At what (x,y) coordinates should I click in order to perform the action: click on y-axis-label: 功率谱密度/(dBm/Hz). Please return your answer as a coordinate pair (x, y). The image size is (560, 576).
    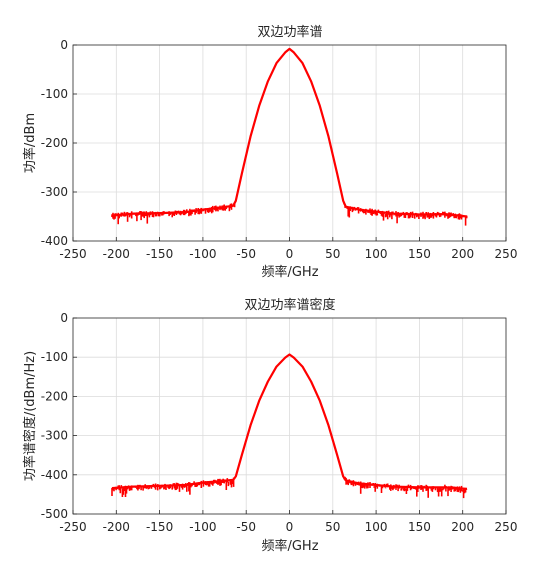
    Looking at the image, I should click on (30, 416).